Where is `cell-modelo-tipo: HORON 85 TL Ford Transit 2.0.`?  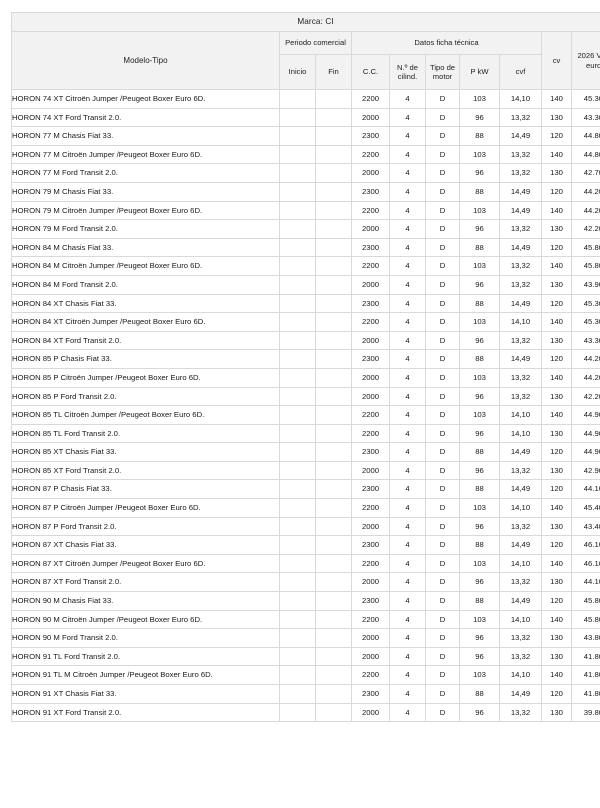 cell-modelo-tipo: HORON 85 TL Ford Transit 2.0. is located at coordinates (145, 433).